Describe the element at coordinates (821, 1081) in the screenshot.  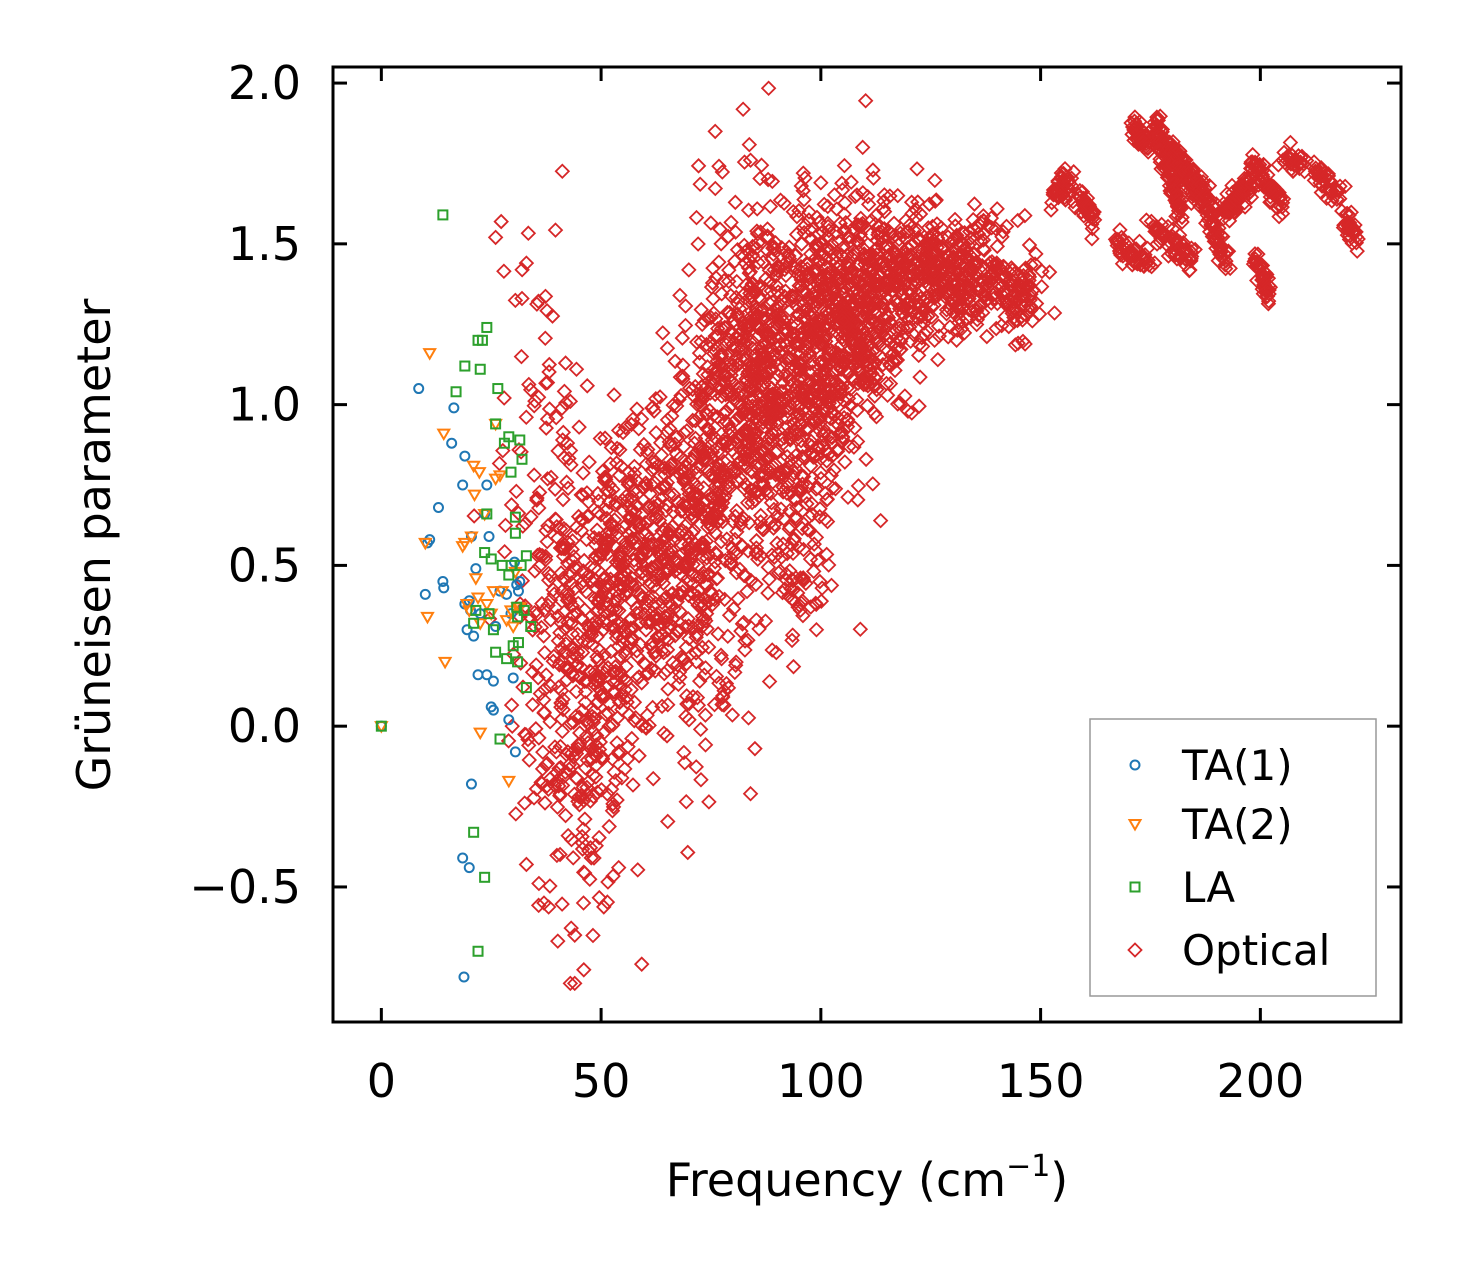
I see `x-tick-label: 100` at that location.